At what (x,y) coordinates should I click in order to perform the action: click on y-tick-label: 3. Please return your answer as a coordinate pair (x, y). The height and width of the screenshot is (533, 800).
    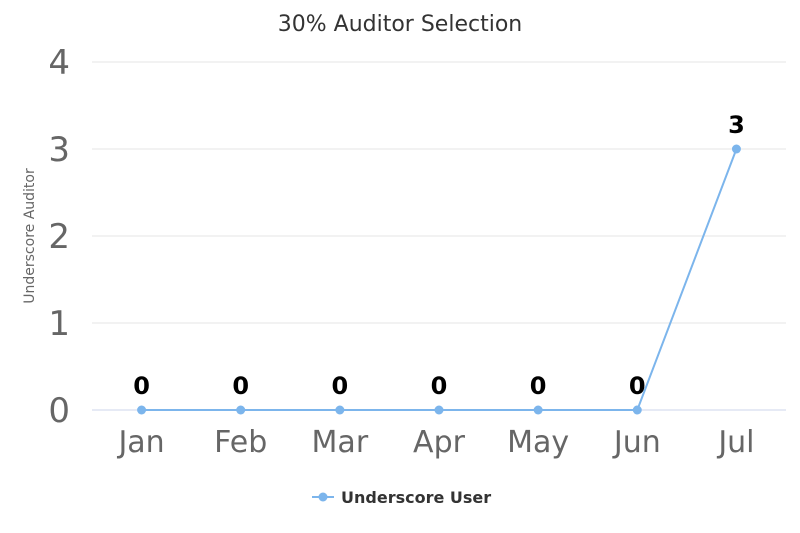
    Looking at the image, I should click on (59, 150).